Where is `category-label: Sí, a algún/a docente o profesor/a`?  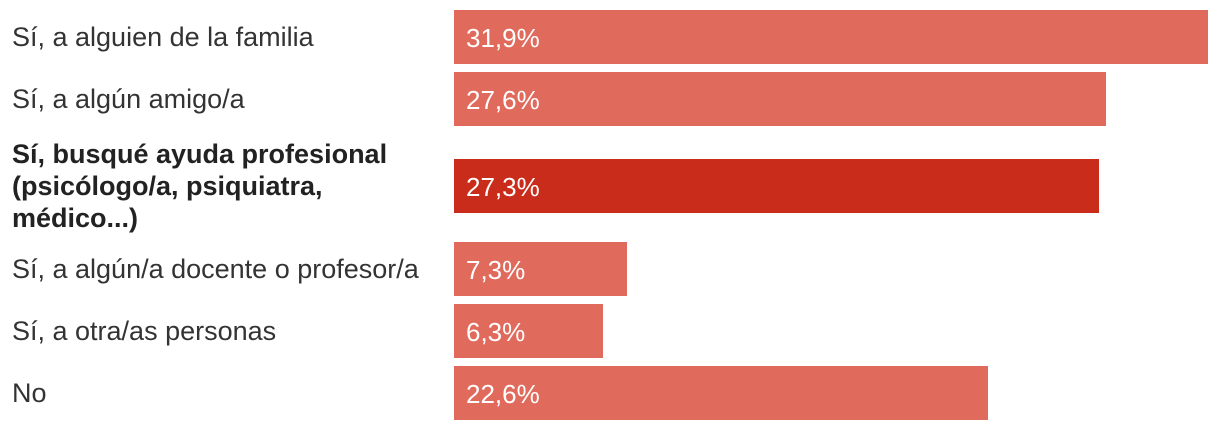 category-label: Sí, a algún/a docente o profesor/a is located at coordinates (215, 269).